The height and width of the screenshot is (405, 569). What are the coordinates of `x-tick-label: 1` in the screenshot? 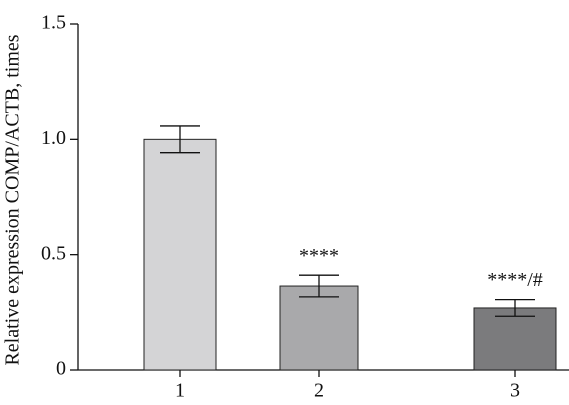 It's located at (180, 391).